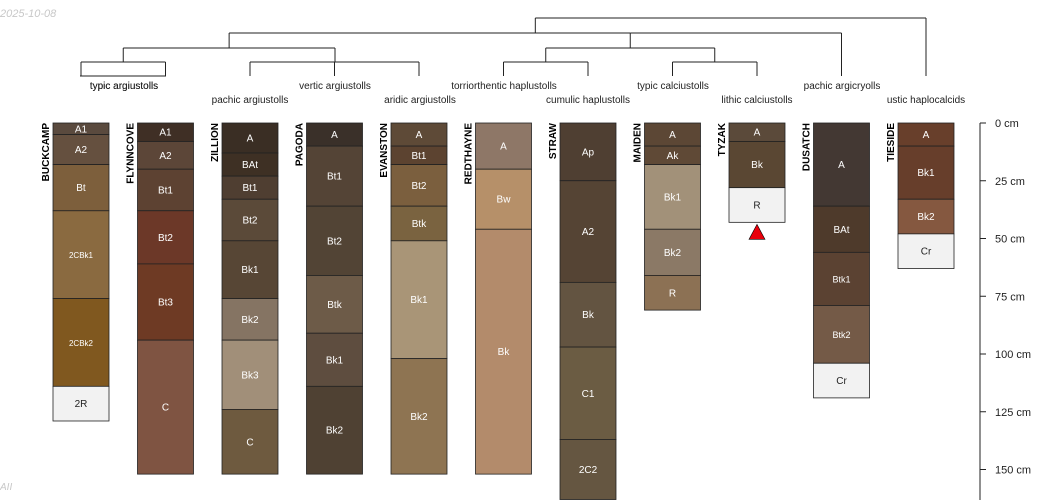 This screenshot has height=500, width=1050. What do you see at coordinates (215, 142) in the screenshot?
I see `profile-name-zillion: ZILLION` at bounding box center [215, 142].